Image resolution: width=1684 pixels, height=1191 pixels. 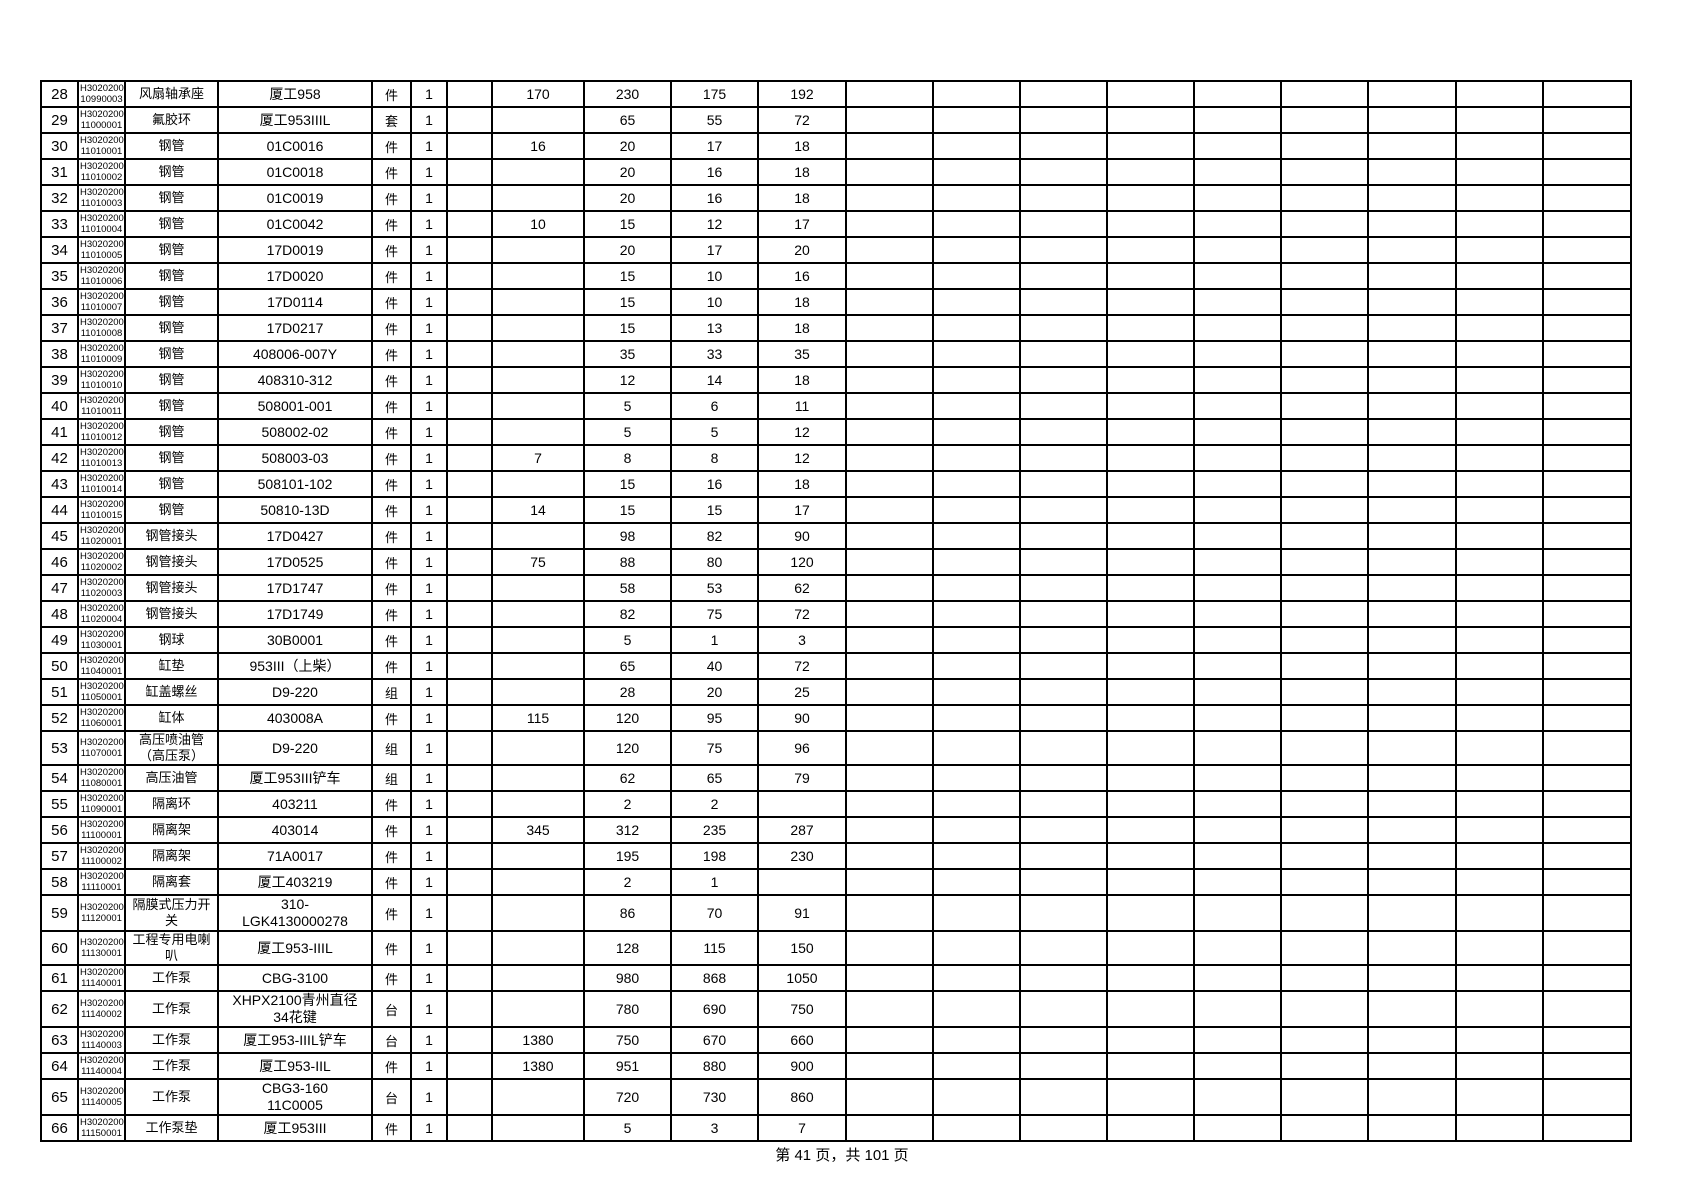 What do you see at coordinates (171, 948) in the screenshot?
I see `part-name-cell: 工程专用电喇 叭` at bounding box center [171, 948].